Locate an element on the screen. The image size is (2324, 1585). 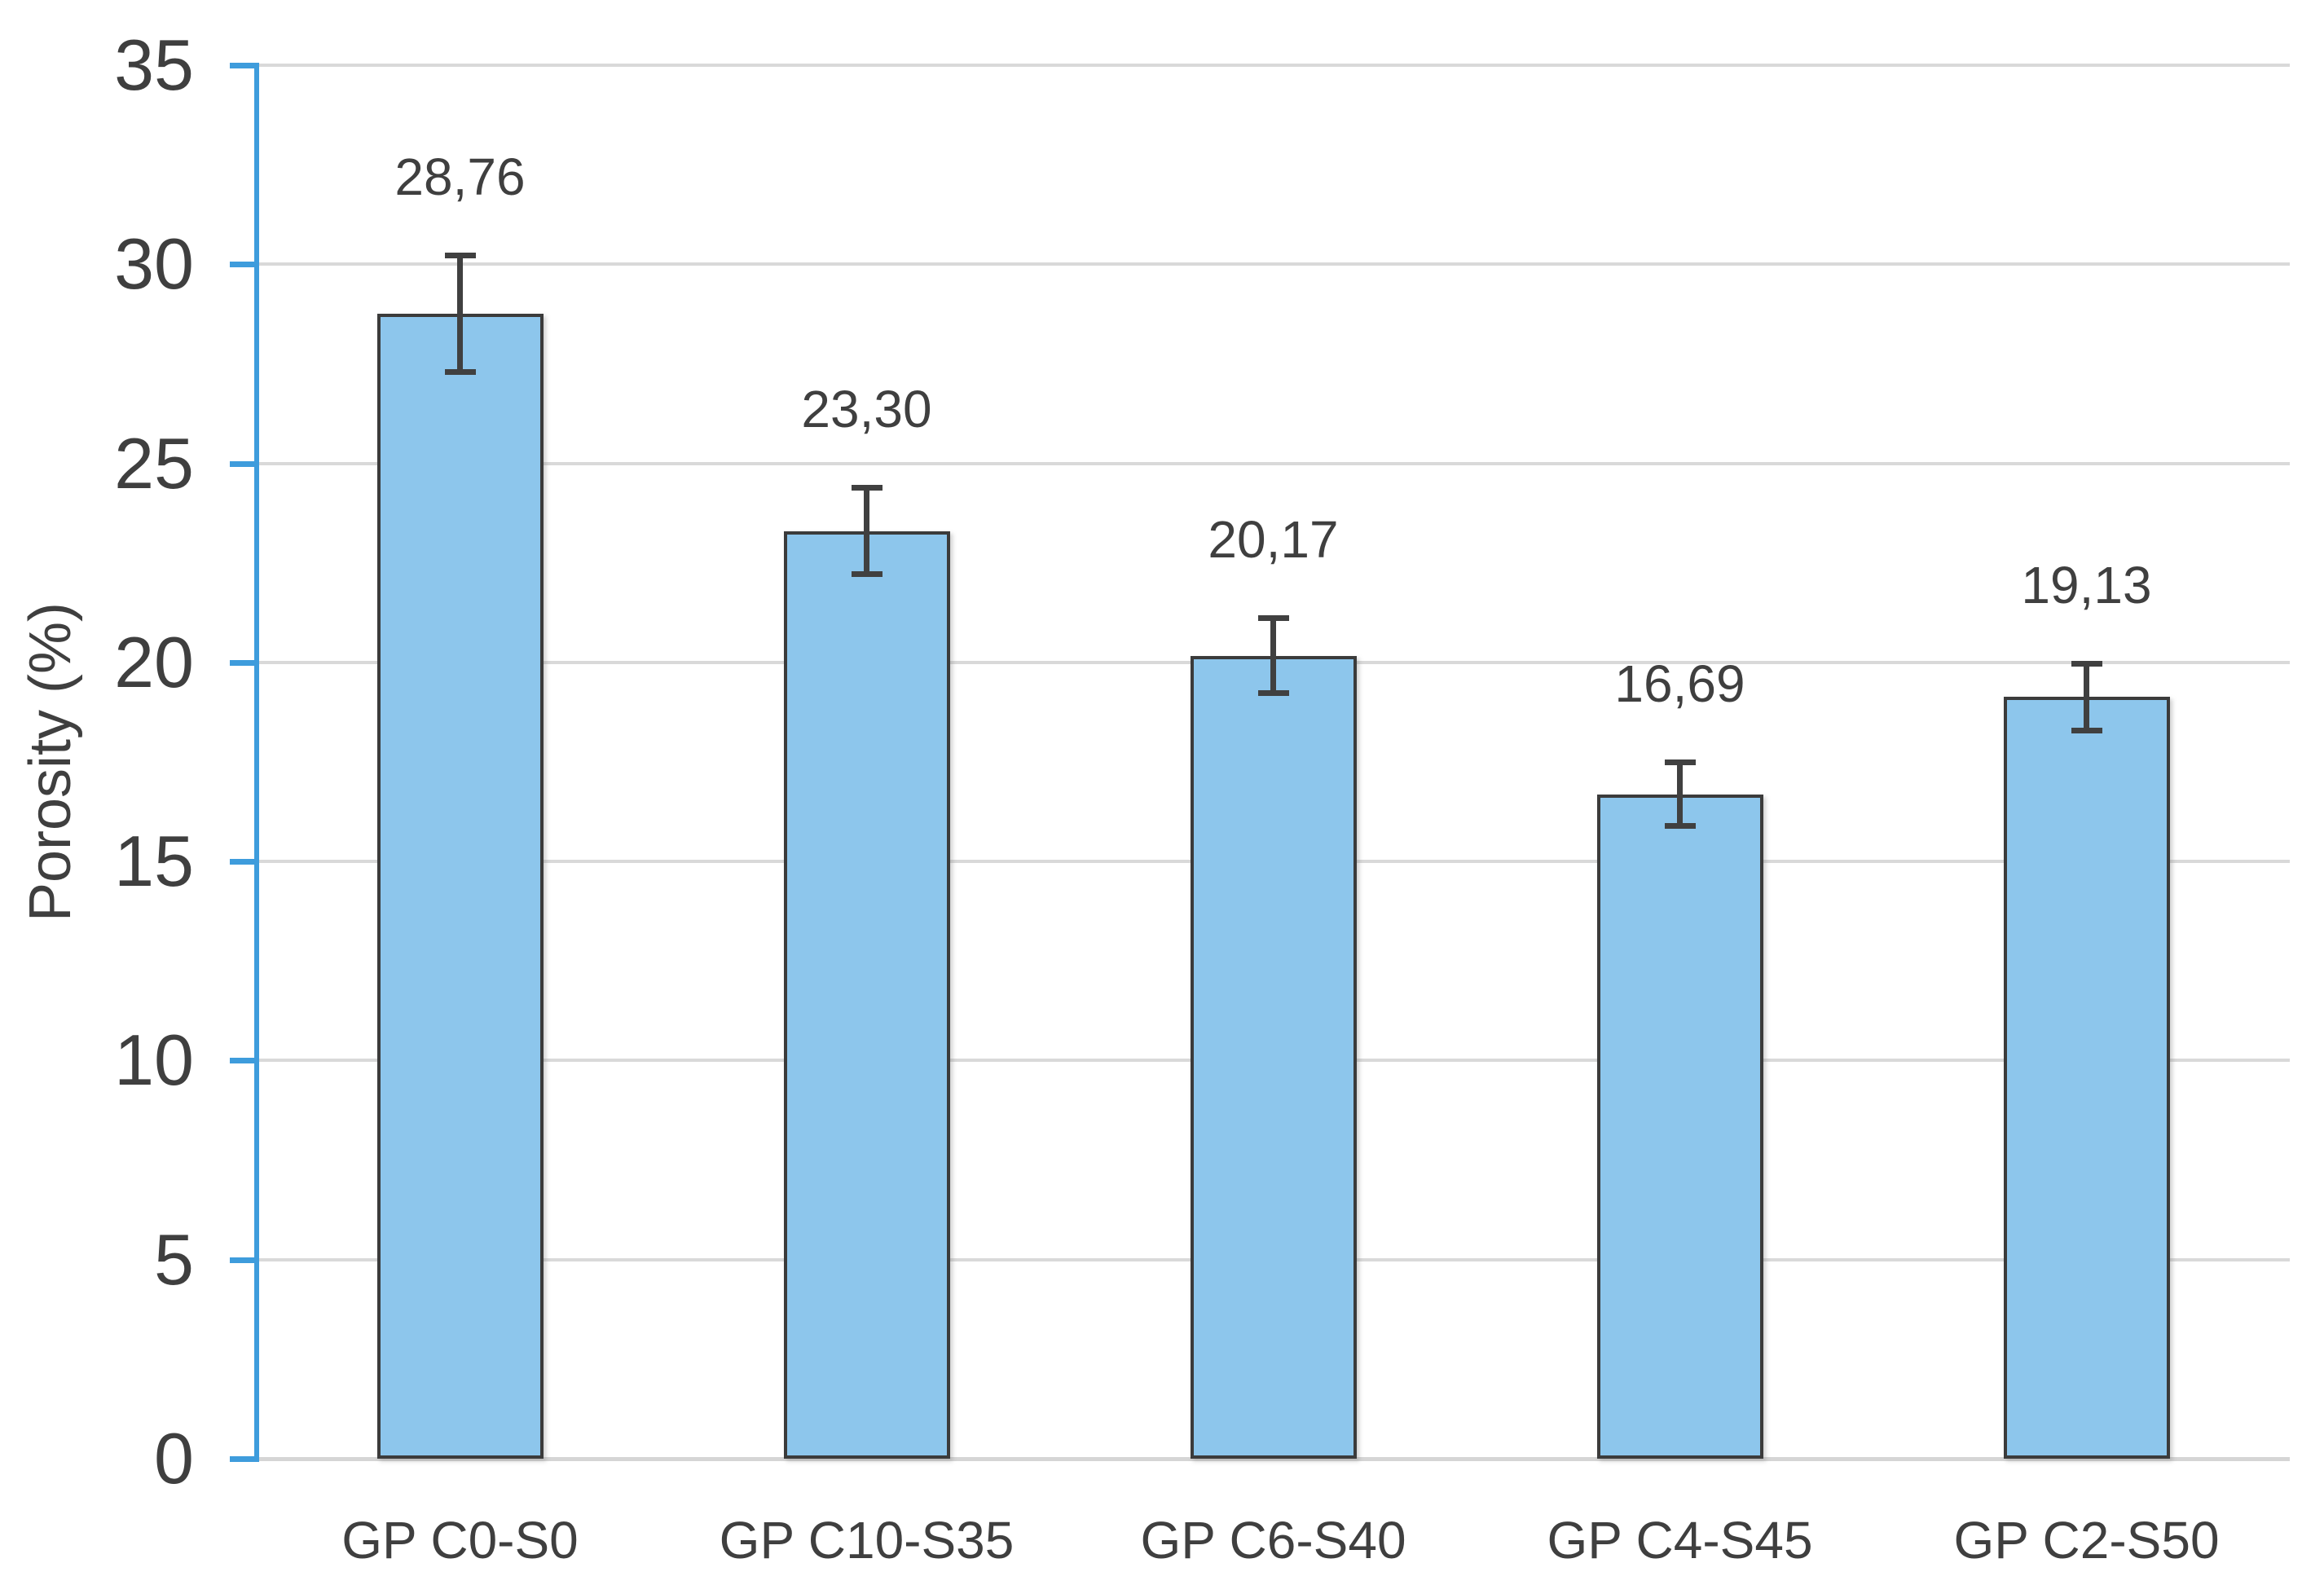
x-axis-category-label: GP C6-S40 is located at coordinates (1273, 1540).